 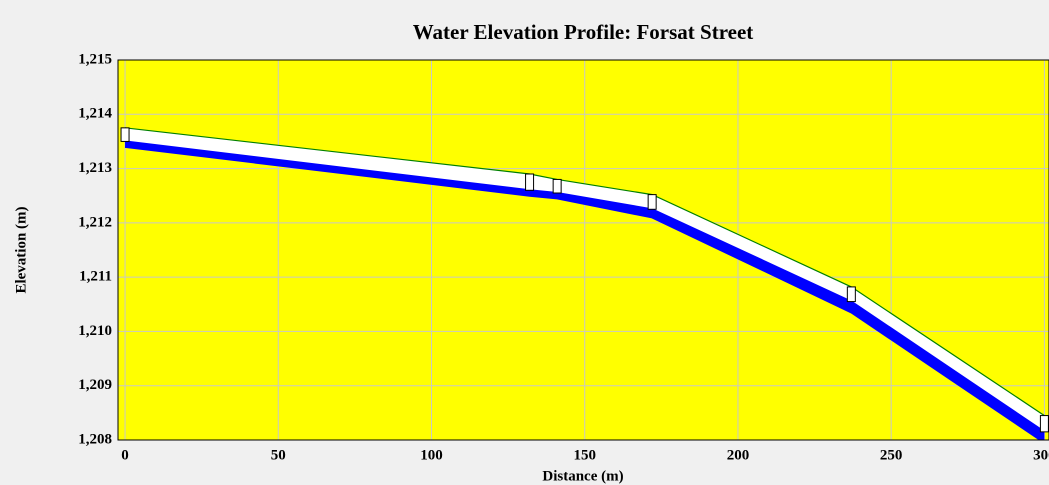 What do you see at coordinates (891, 455) in the screenshot?
I see `x-tick-label: 250` at bounding box center [891, 455].